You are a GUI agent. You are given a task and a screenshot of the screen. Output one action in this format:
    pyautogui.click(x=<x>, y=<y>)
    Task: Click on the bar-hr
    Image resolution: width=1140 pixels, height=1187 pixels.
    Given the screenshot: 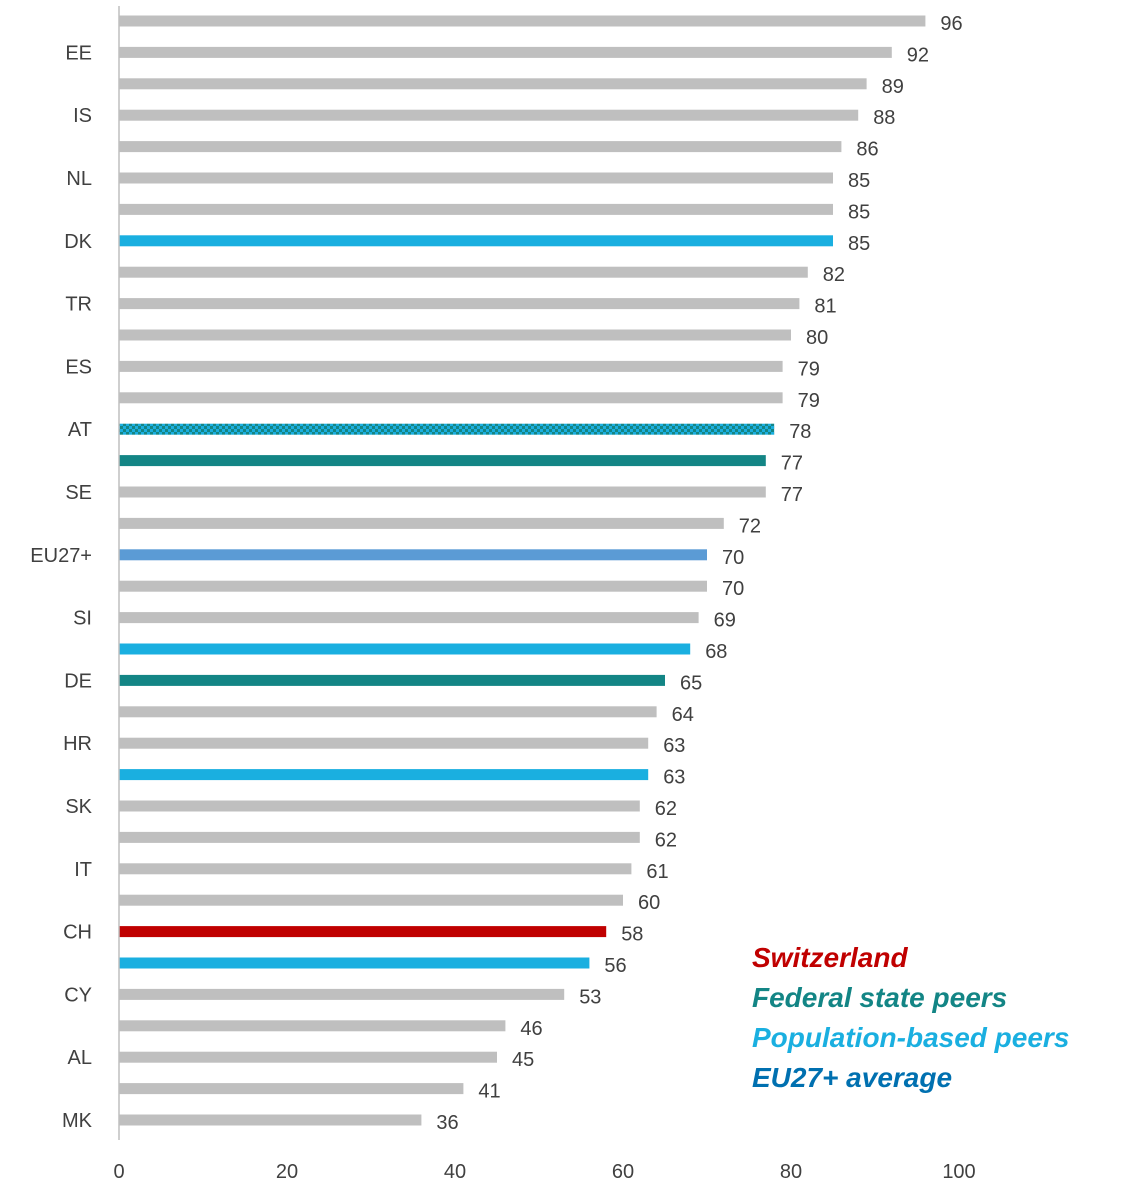 What is the action you would take?
    pyautogui.click(x=384, y=743)
    